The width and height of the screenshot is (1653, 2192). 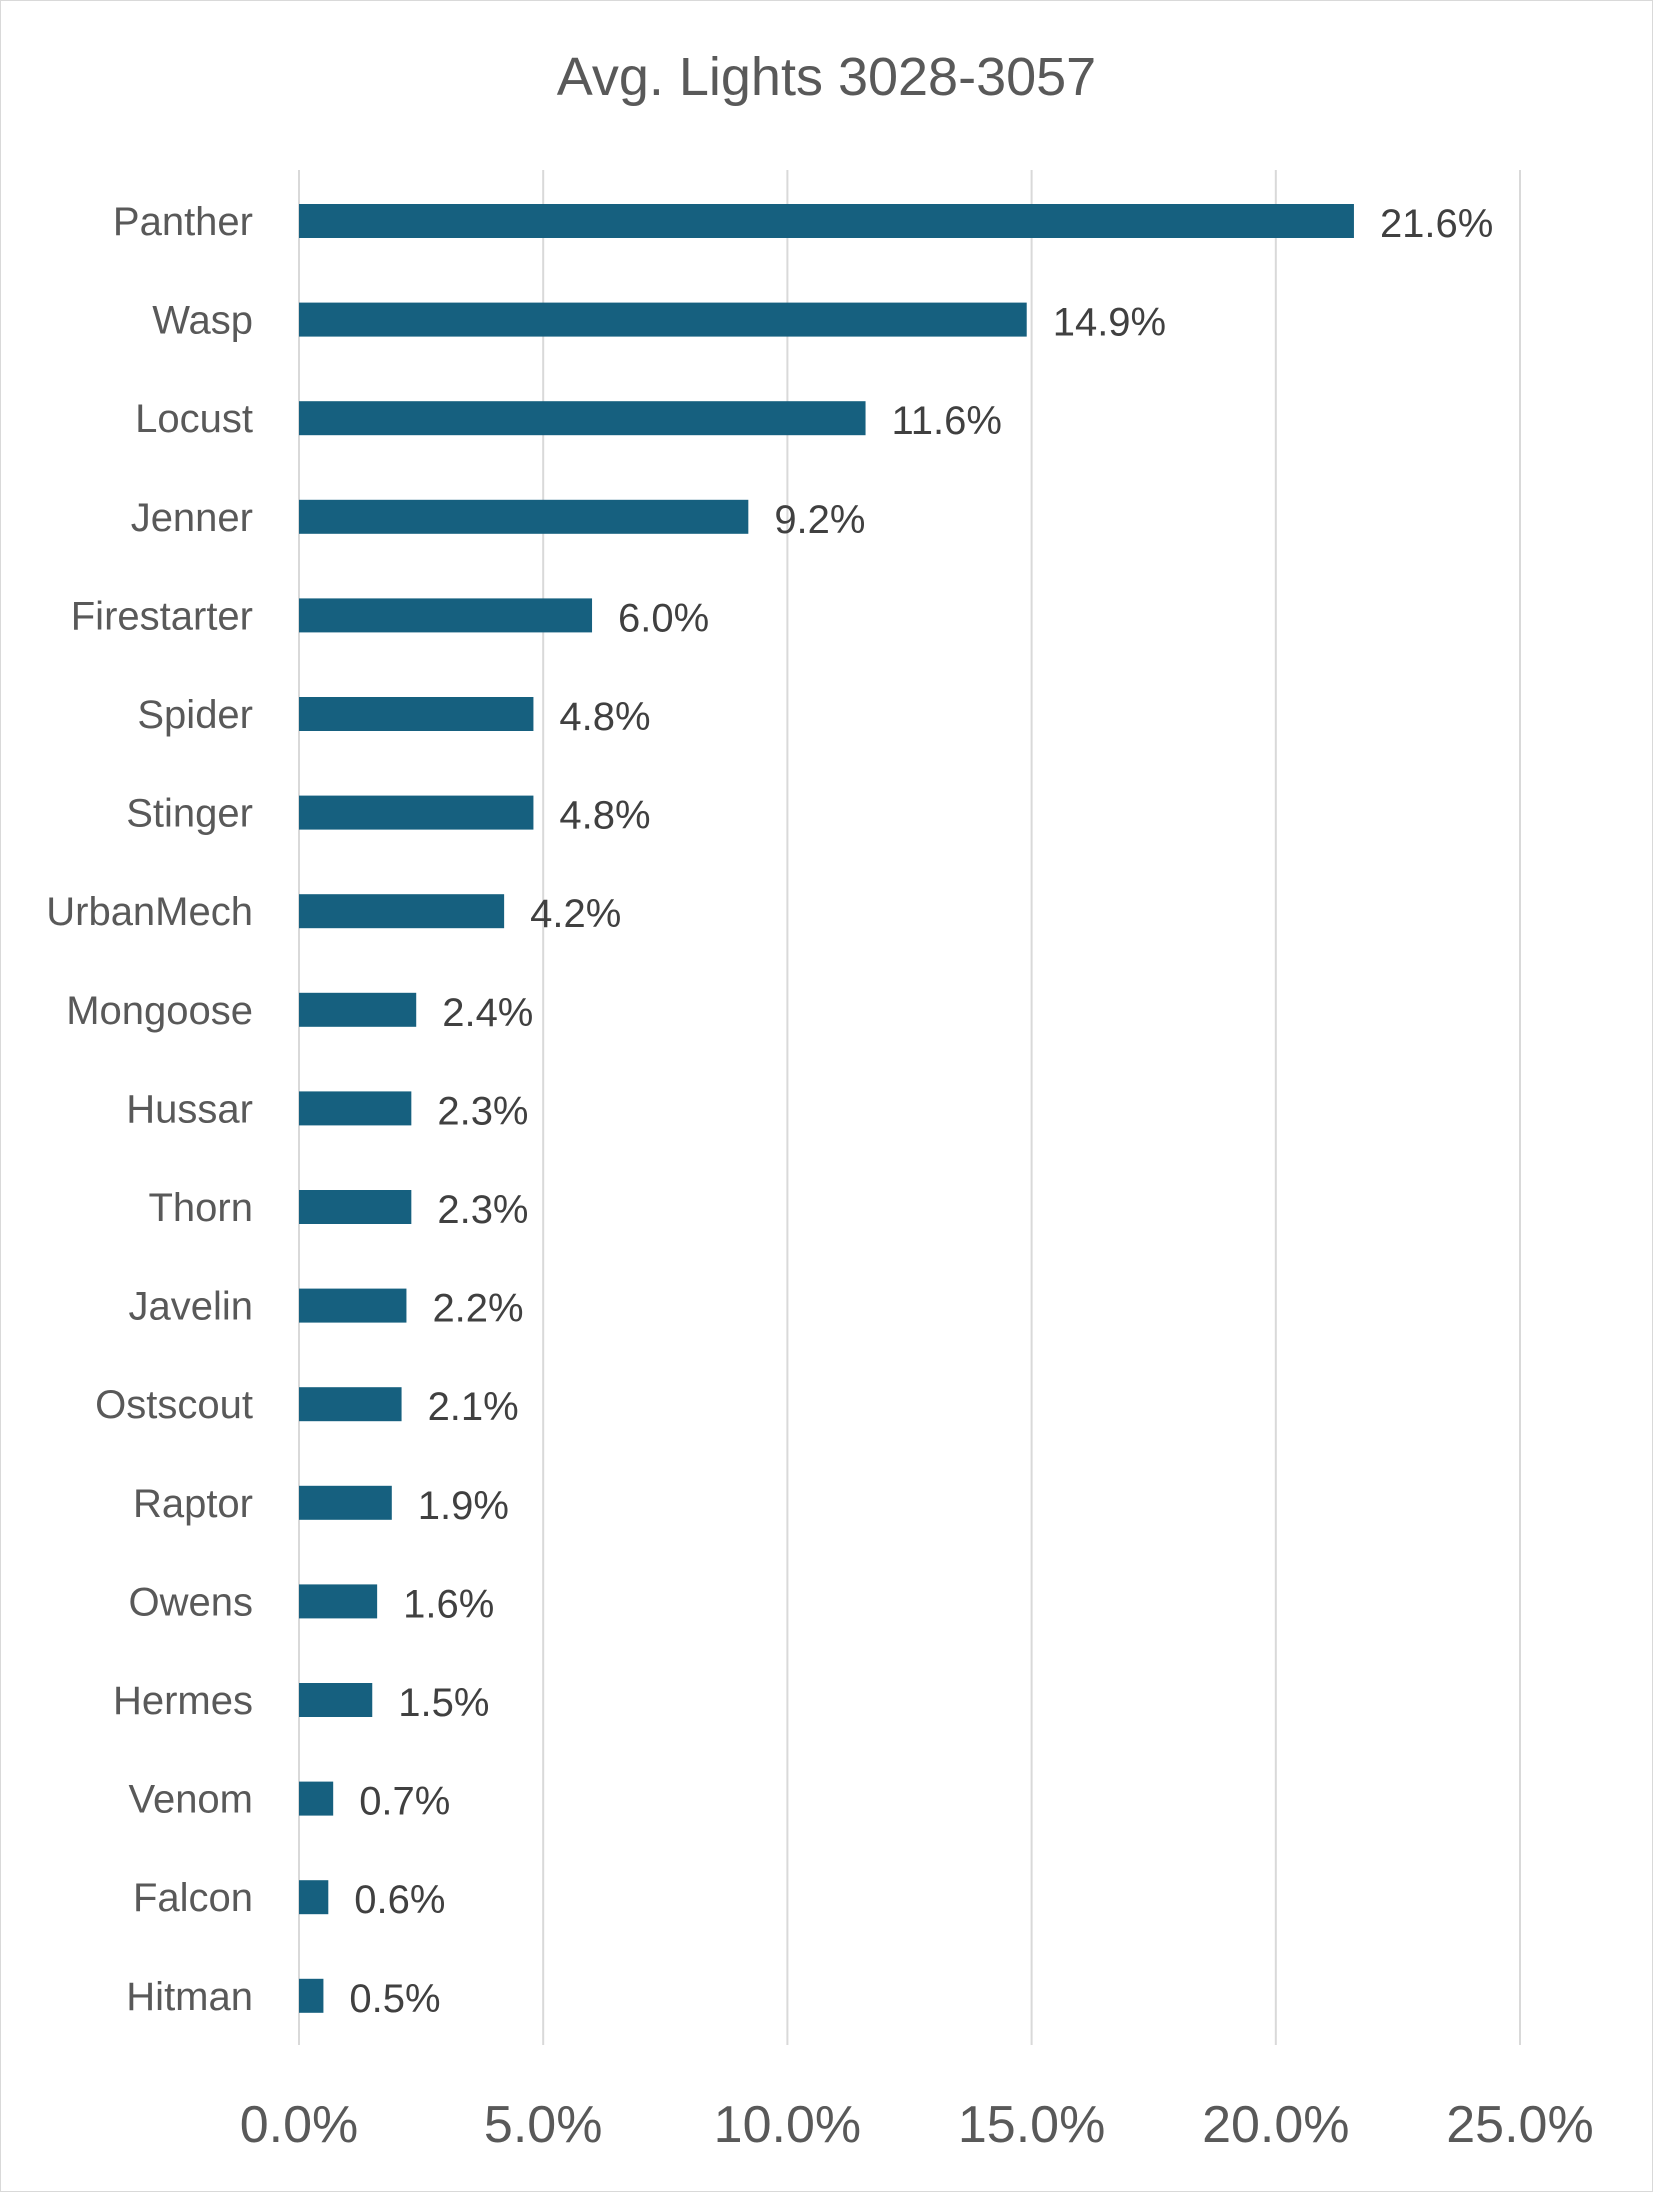 I want to click on data-label: 1.5%, so click(x=443, y=1703).